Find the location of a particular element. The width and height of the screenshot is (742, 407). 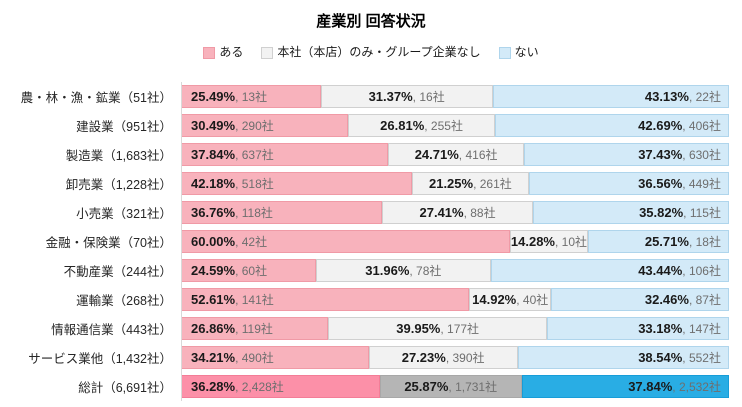

bar-track: 26.86%, 119社 39.95%, 177社 33.18%, 147社 is located at coordinates (455, 328).